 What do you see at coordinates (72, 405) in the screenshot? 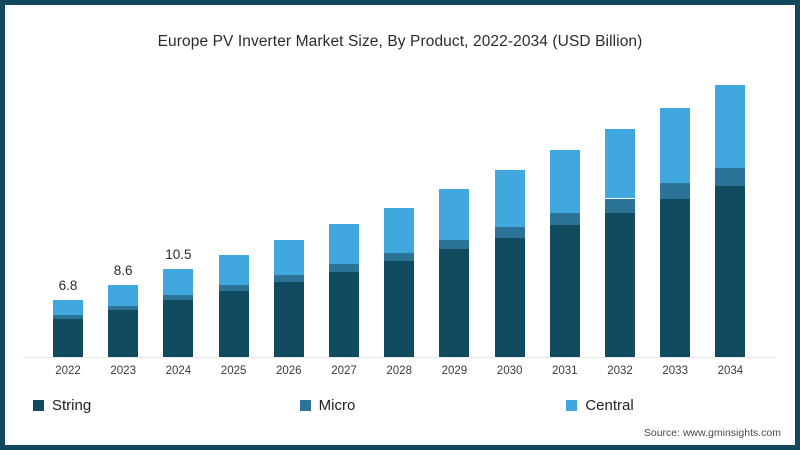
I see `legend-label-string: String` at bounding box center [72, 405].